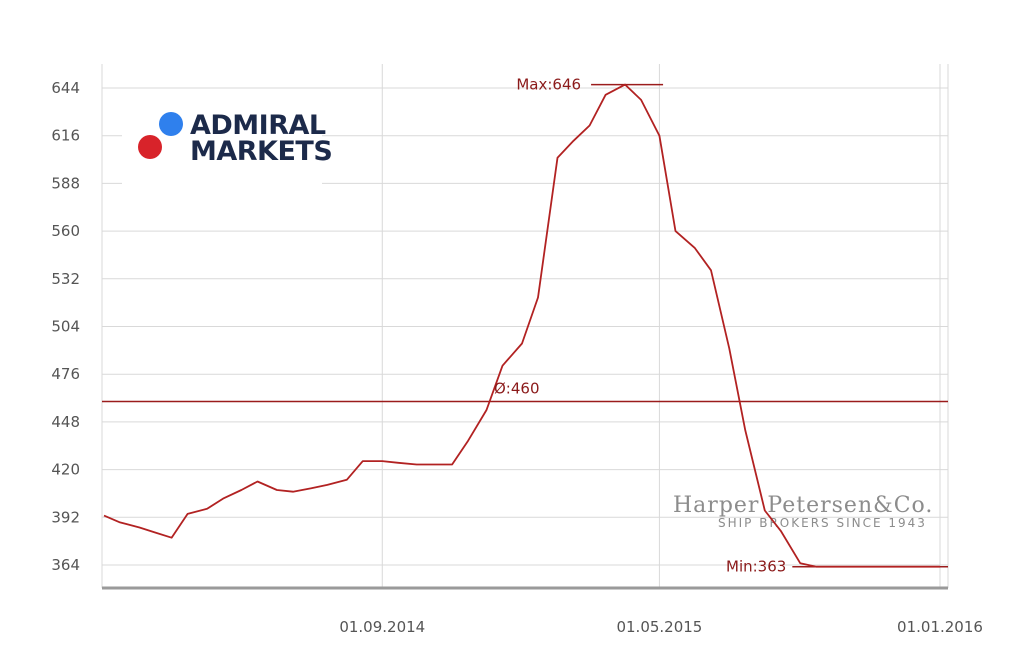  Describe the element at coordinates (65, 231) in the screenshot. I see `y-tick-label: 560` at that location.